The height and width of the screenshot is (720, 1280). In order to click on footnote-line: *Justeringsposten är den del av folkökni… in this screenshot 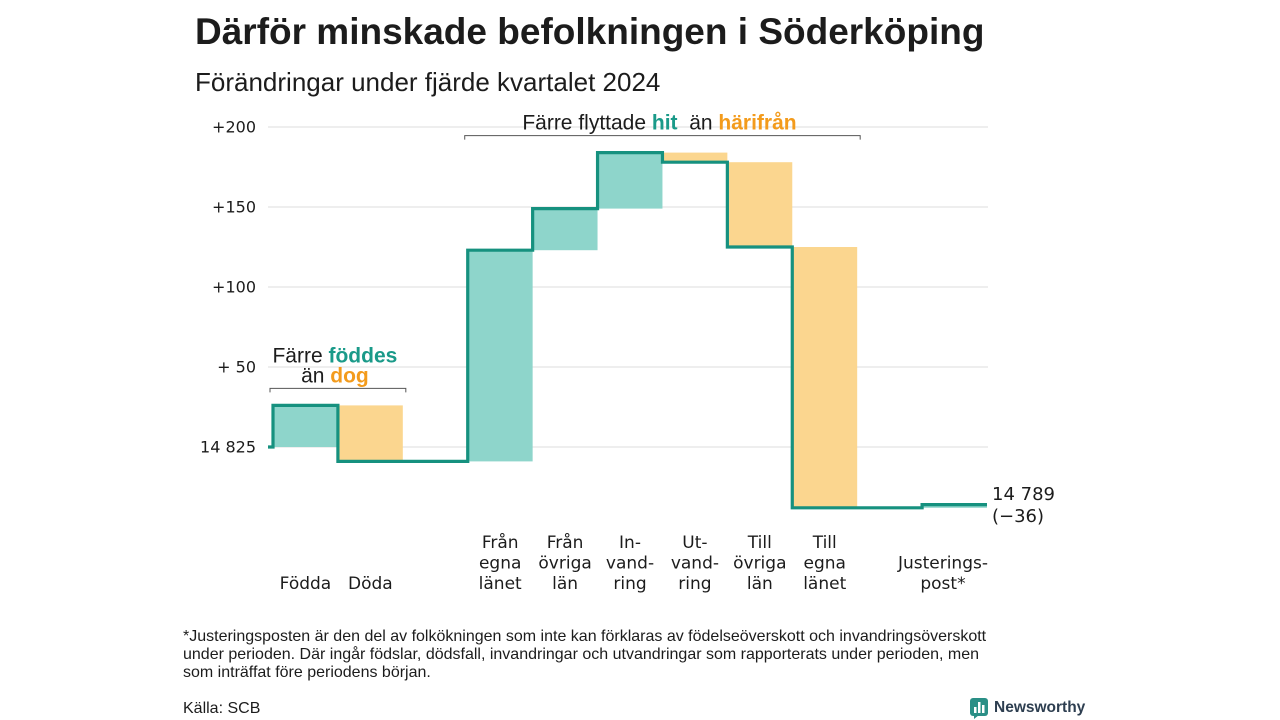, I will do `click(585, 636)`.